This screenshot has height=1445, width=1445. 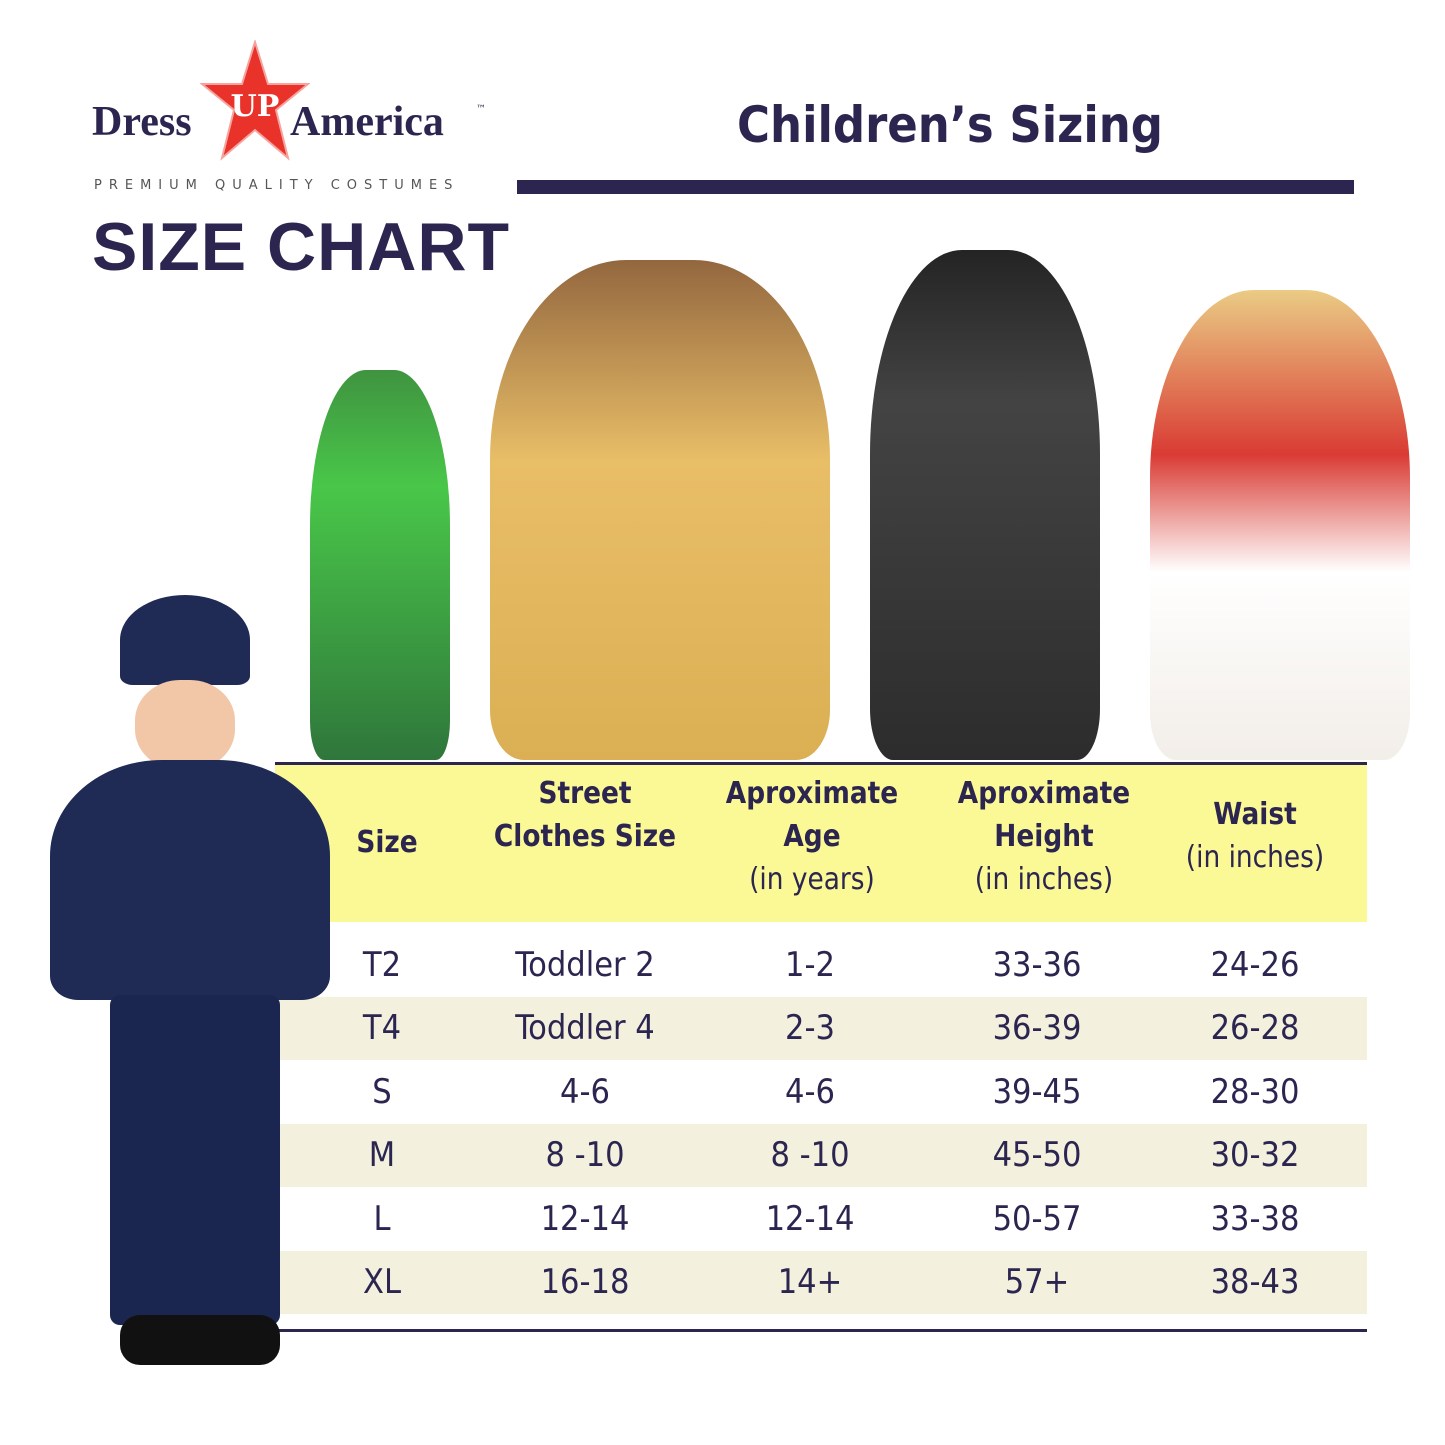 I want to click on table-cell: 30-32, so click(x=1255, y=1155).